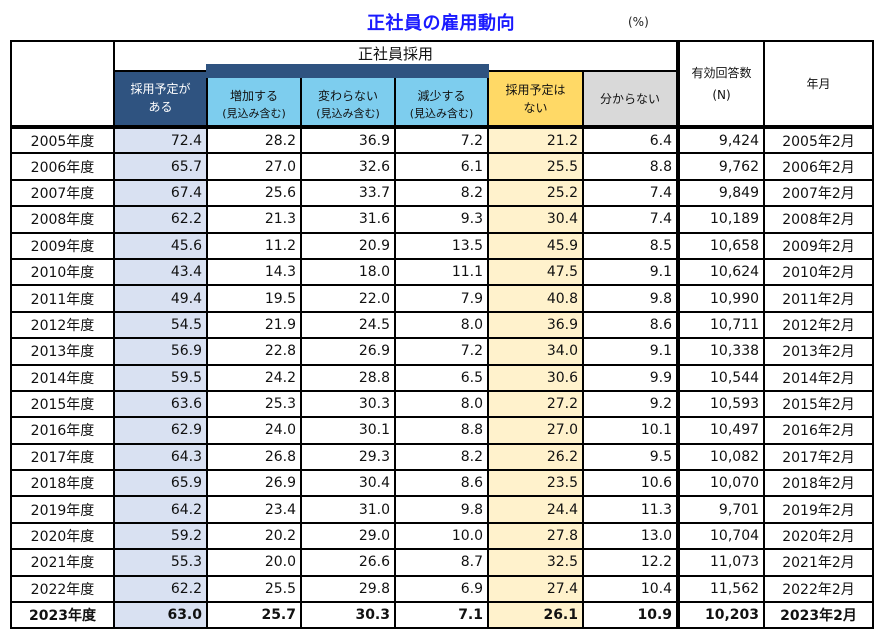 Image resolution: width=882 pixels, height=639 pixels. Describe the element at coordinates (441, 589) in the screenshot. I see `cell-decrease: 6.9` at that location.